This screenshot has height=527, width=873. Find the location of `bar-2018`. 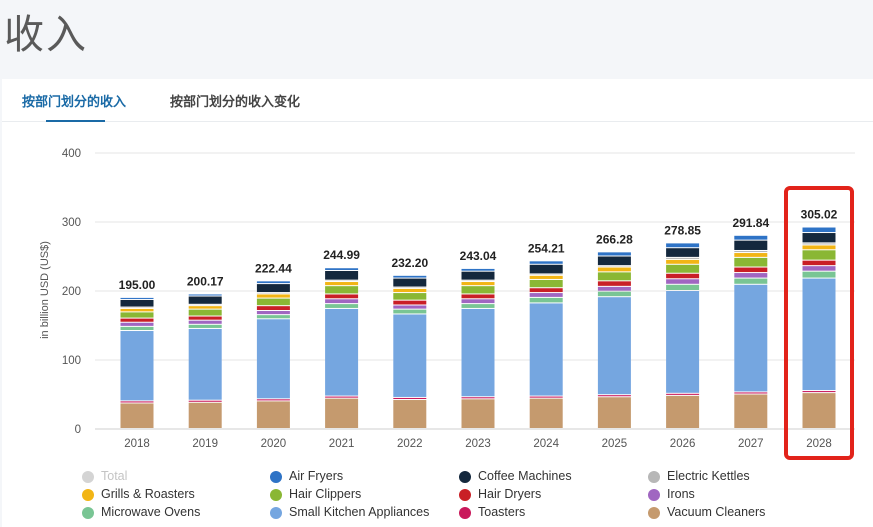

bar-2018 is located at coordinates (137, 362).